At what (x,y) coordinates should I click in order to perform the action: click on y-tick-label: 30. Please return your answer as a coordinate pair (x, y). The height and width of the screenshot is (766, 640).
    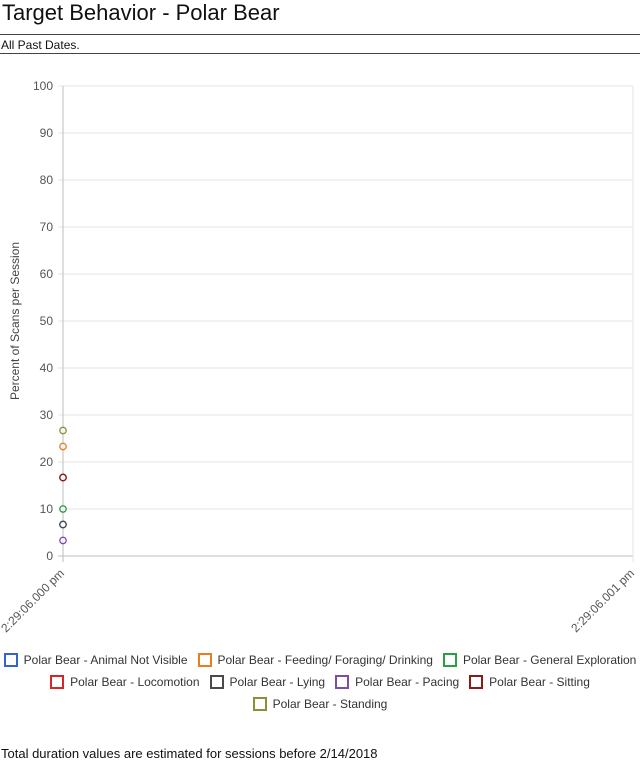
    Looking at the image, I should click on (47, 415).